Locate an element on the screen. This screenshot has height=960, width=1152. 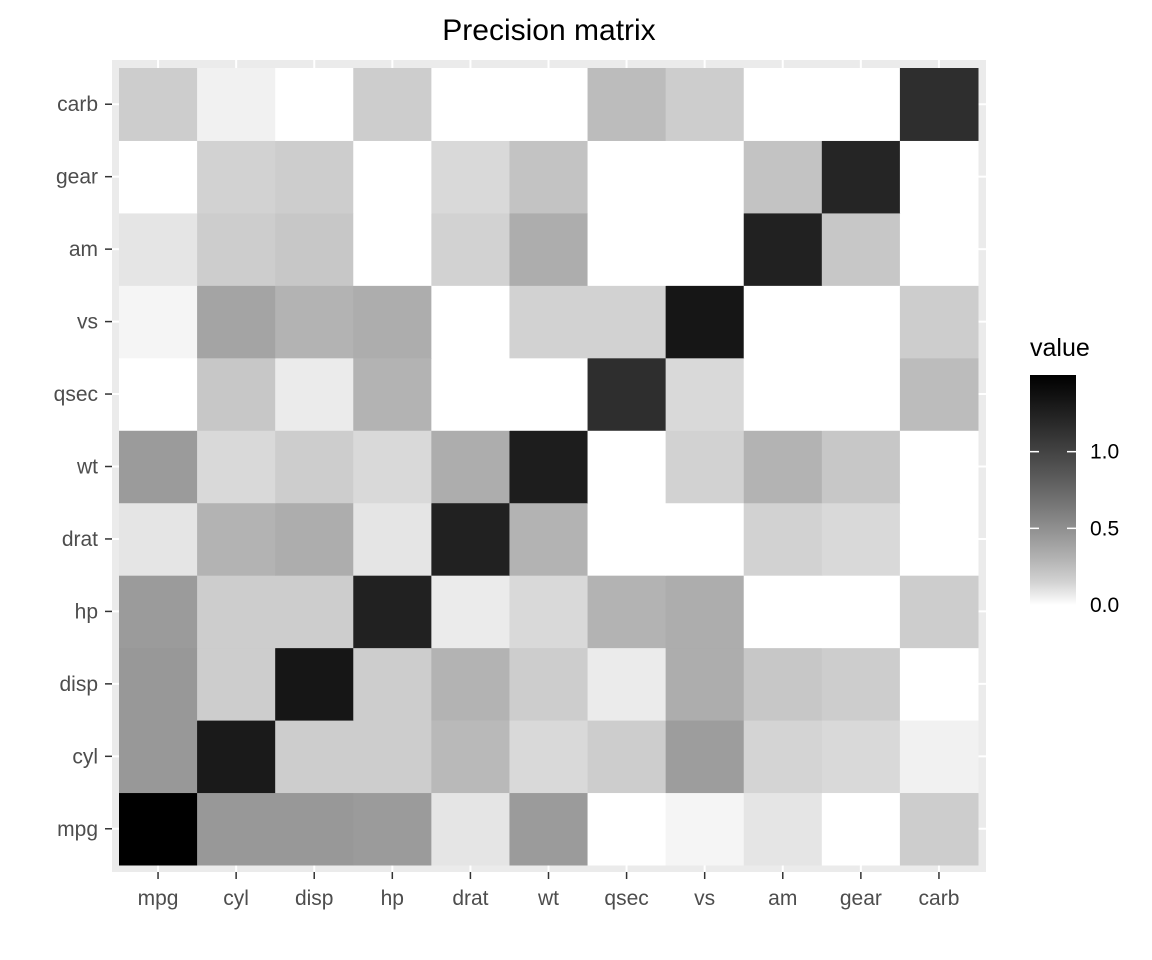
heatmap-cell-am-mpg is located at coordinates (158, 249).